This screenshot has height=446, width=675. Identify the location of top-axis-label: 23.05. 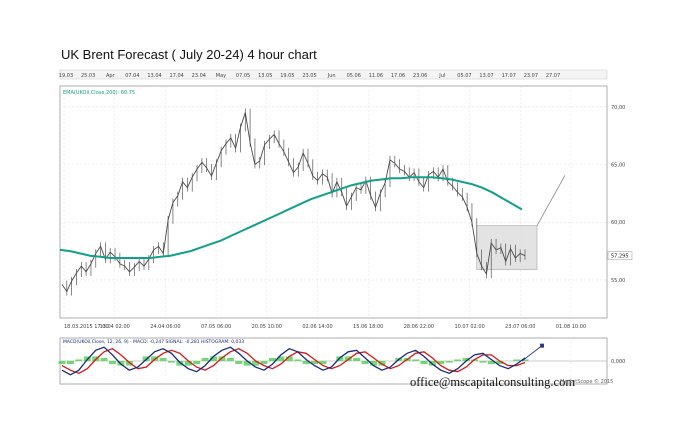
(309, 76).